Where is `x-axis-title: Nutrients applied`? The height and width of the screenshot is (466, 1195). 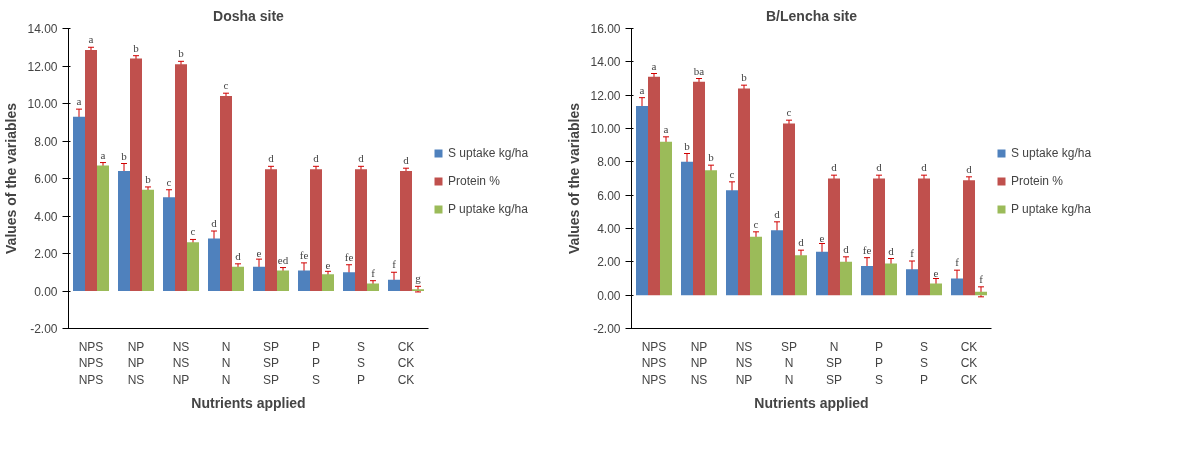
x-axis-title: Nutrients applied is located at coordinates (811, 403).